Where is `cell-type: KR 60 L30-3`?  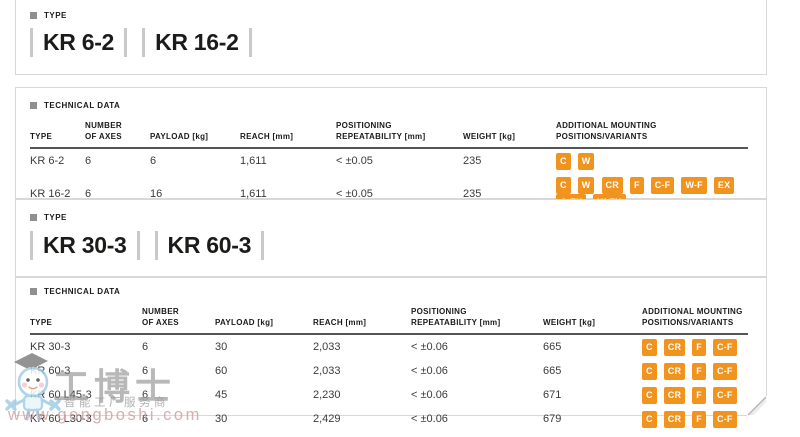
cell-type: KR 60 L30-3 is located at coordinates (61, 419).